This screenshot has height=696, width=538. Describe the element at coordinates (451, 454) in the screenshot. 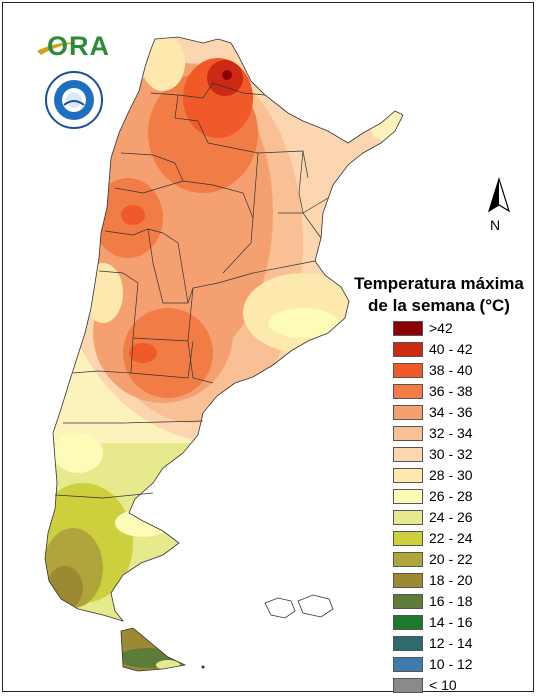

I see `legend-label: 30 - 32` at that location.